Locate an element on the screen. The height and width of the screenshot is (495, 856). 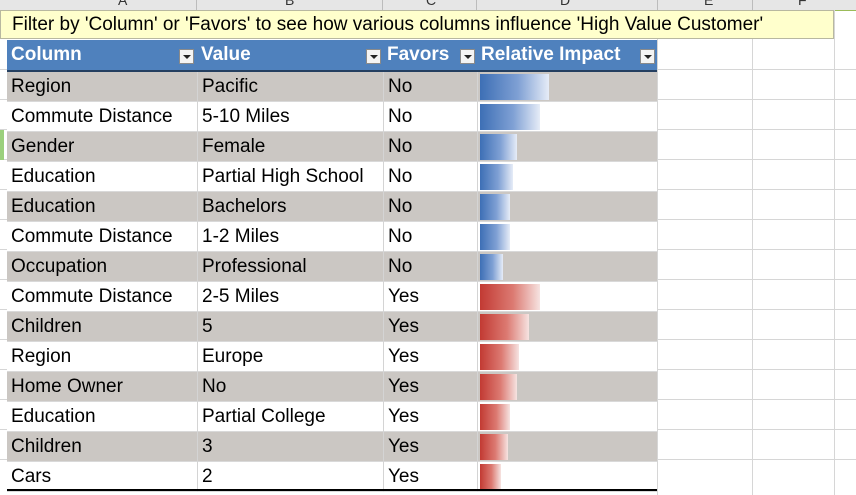
cell-value: 5-10 Miles is located at coordinates (290, 117).